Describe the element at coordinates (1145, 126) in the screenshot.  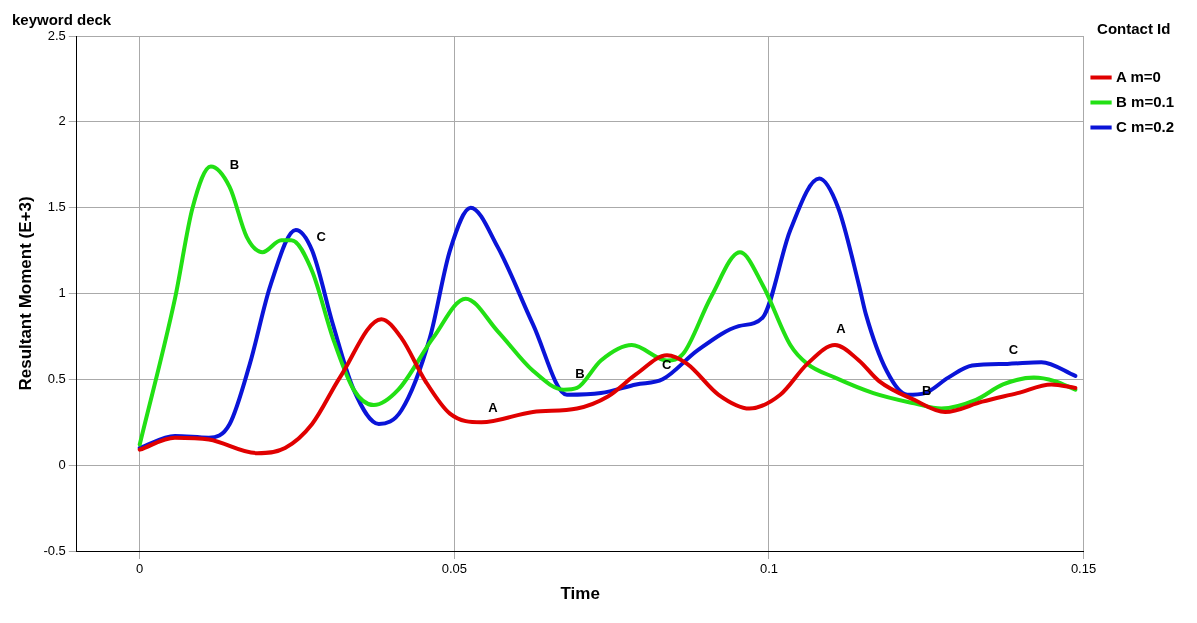
I see `legend-label: C m=0.2` at that location.